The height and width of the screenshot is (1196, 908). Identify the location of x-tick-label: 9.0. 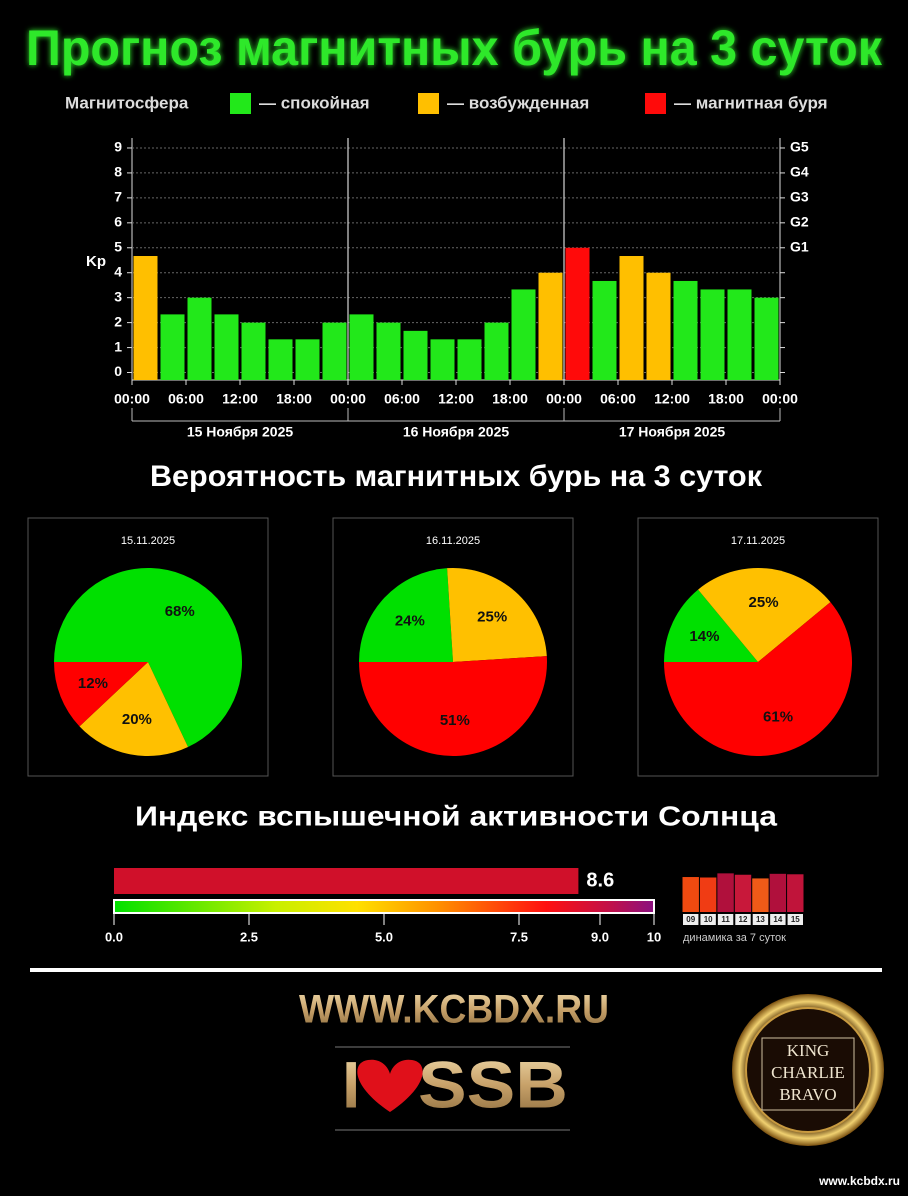
(600, 936).